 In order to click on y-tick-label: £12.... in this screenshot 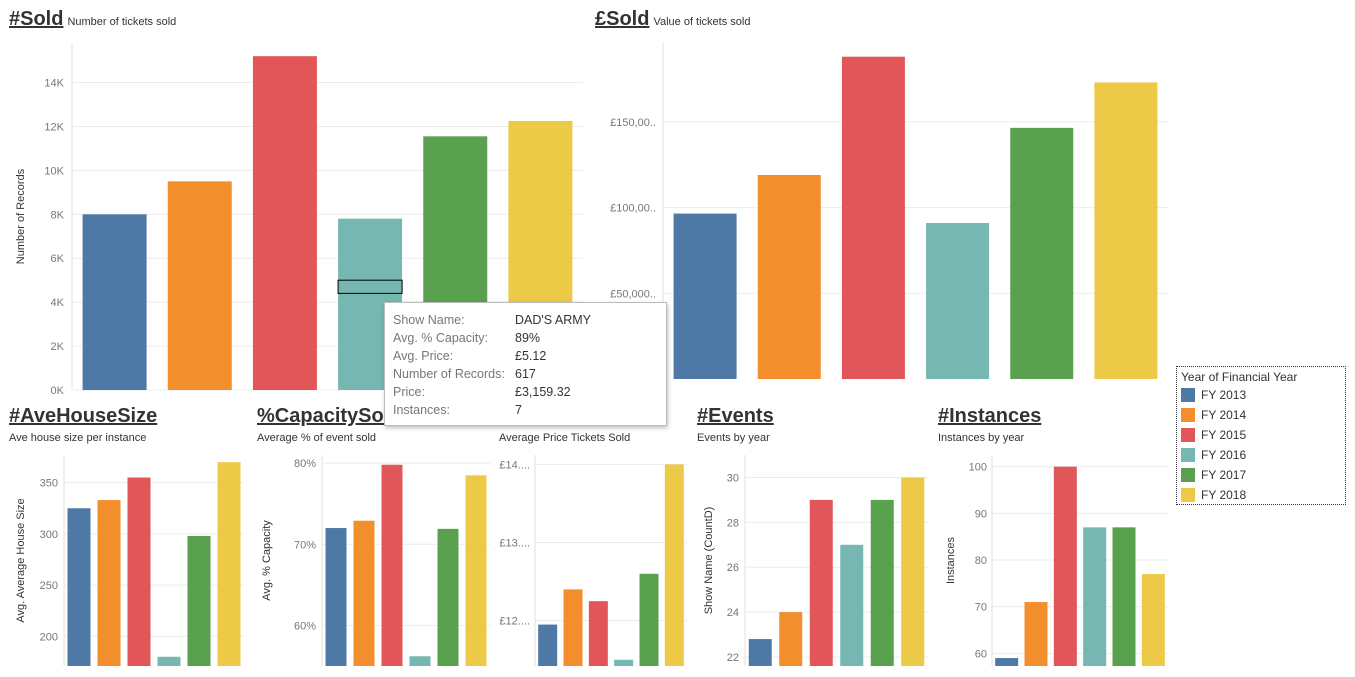, I will do `click(514, 622)`.